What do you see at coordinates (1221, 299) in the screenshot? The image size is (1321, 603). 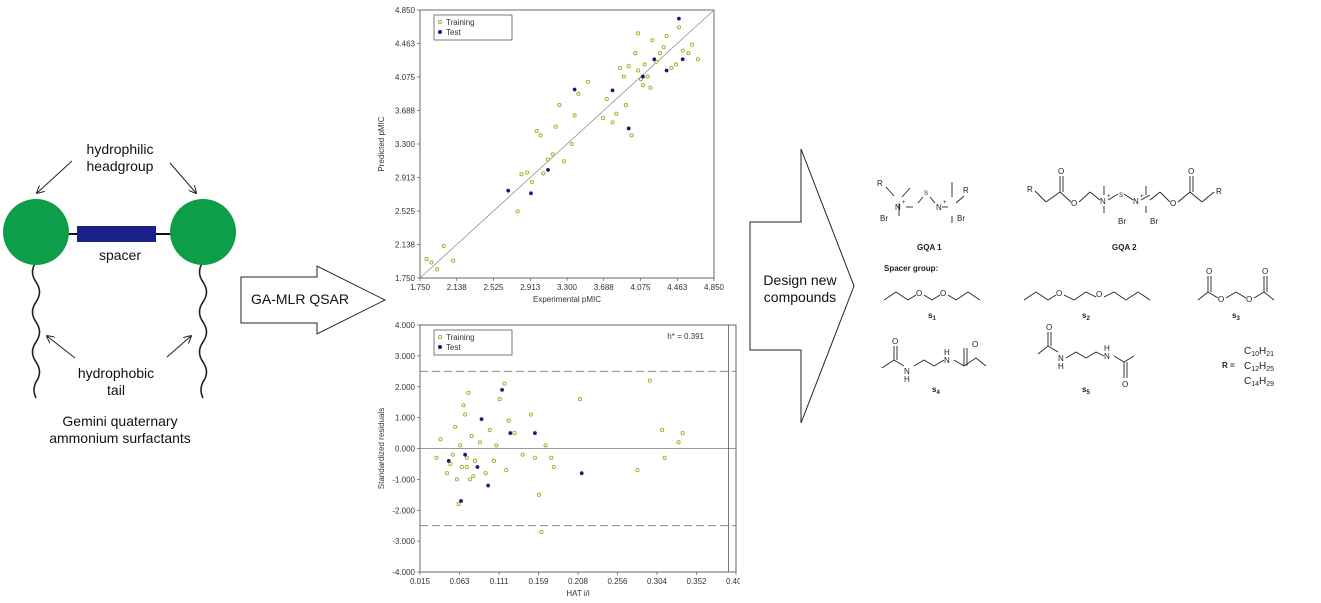 I see `s3-o2: O` at bounding box center [1221, 299].